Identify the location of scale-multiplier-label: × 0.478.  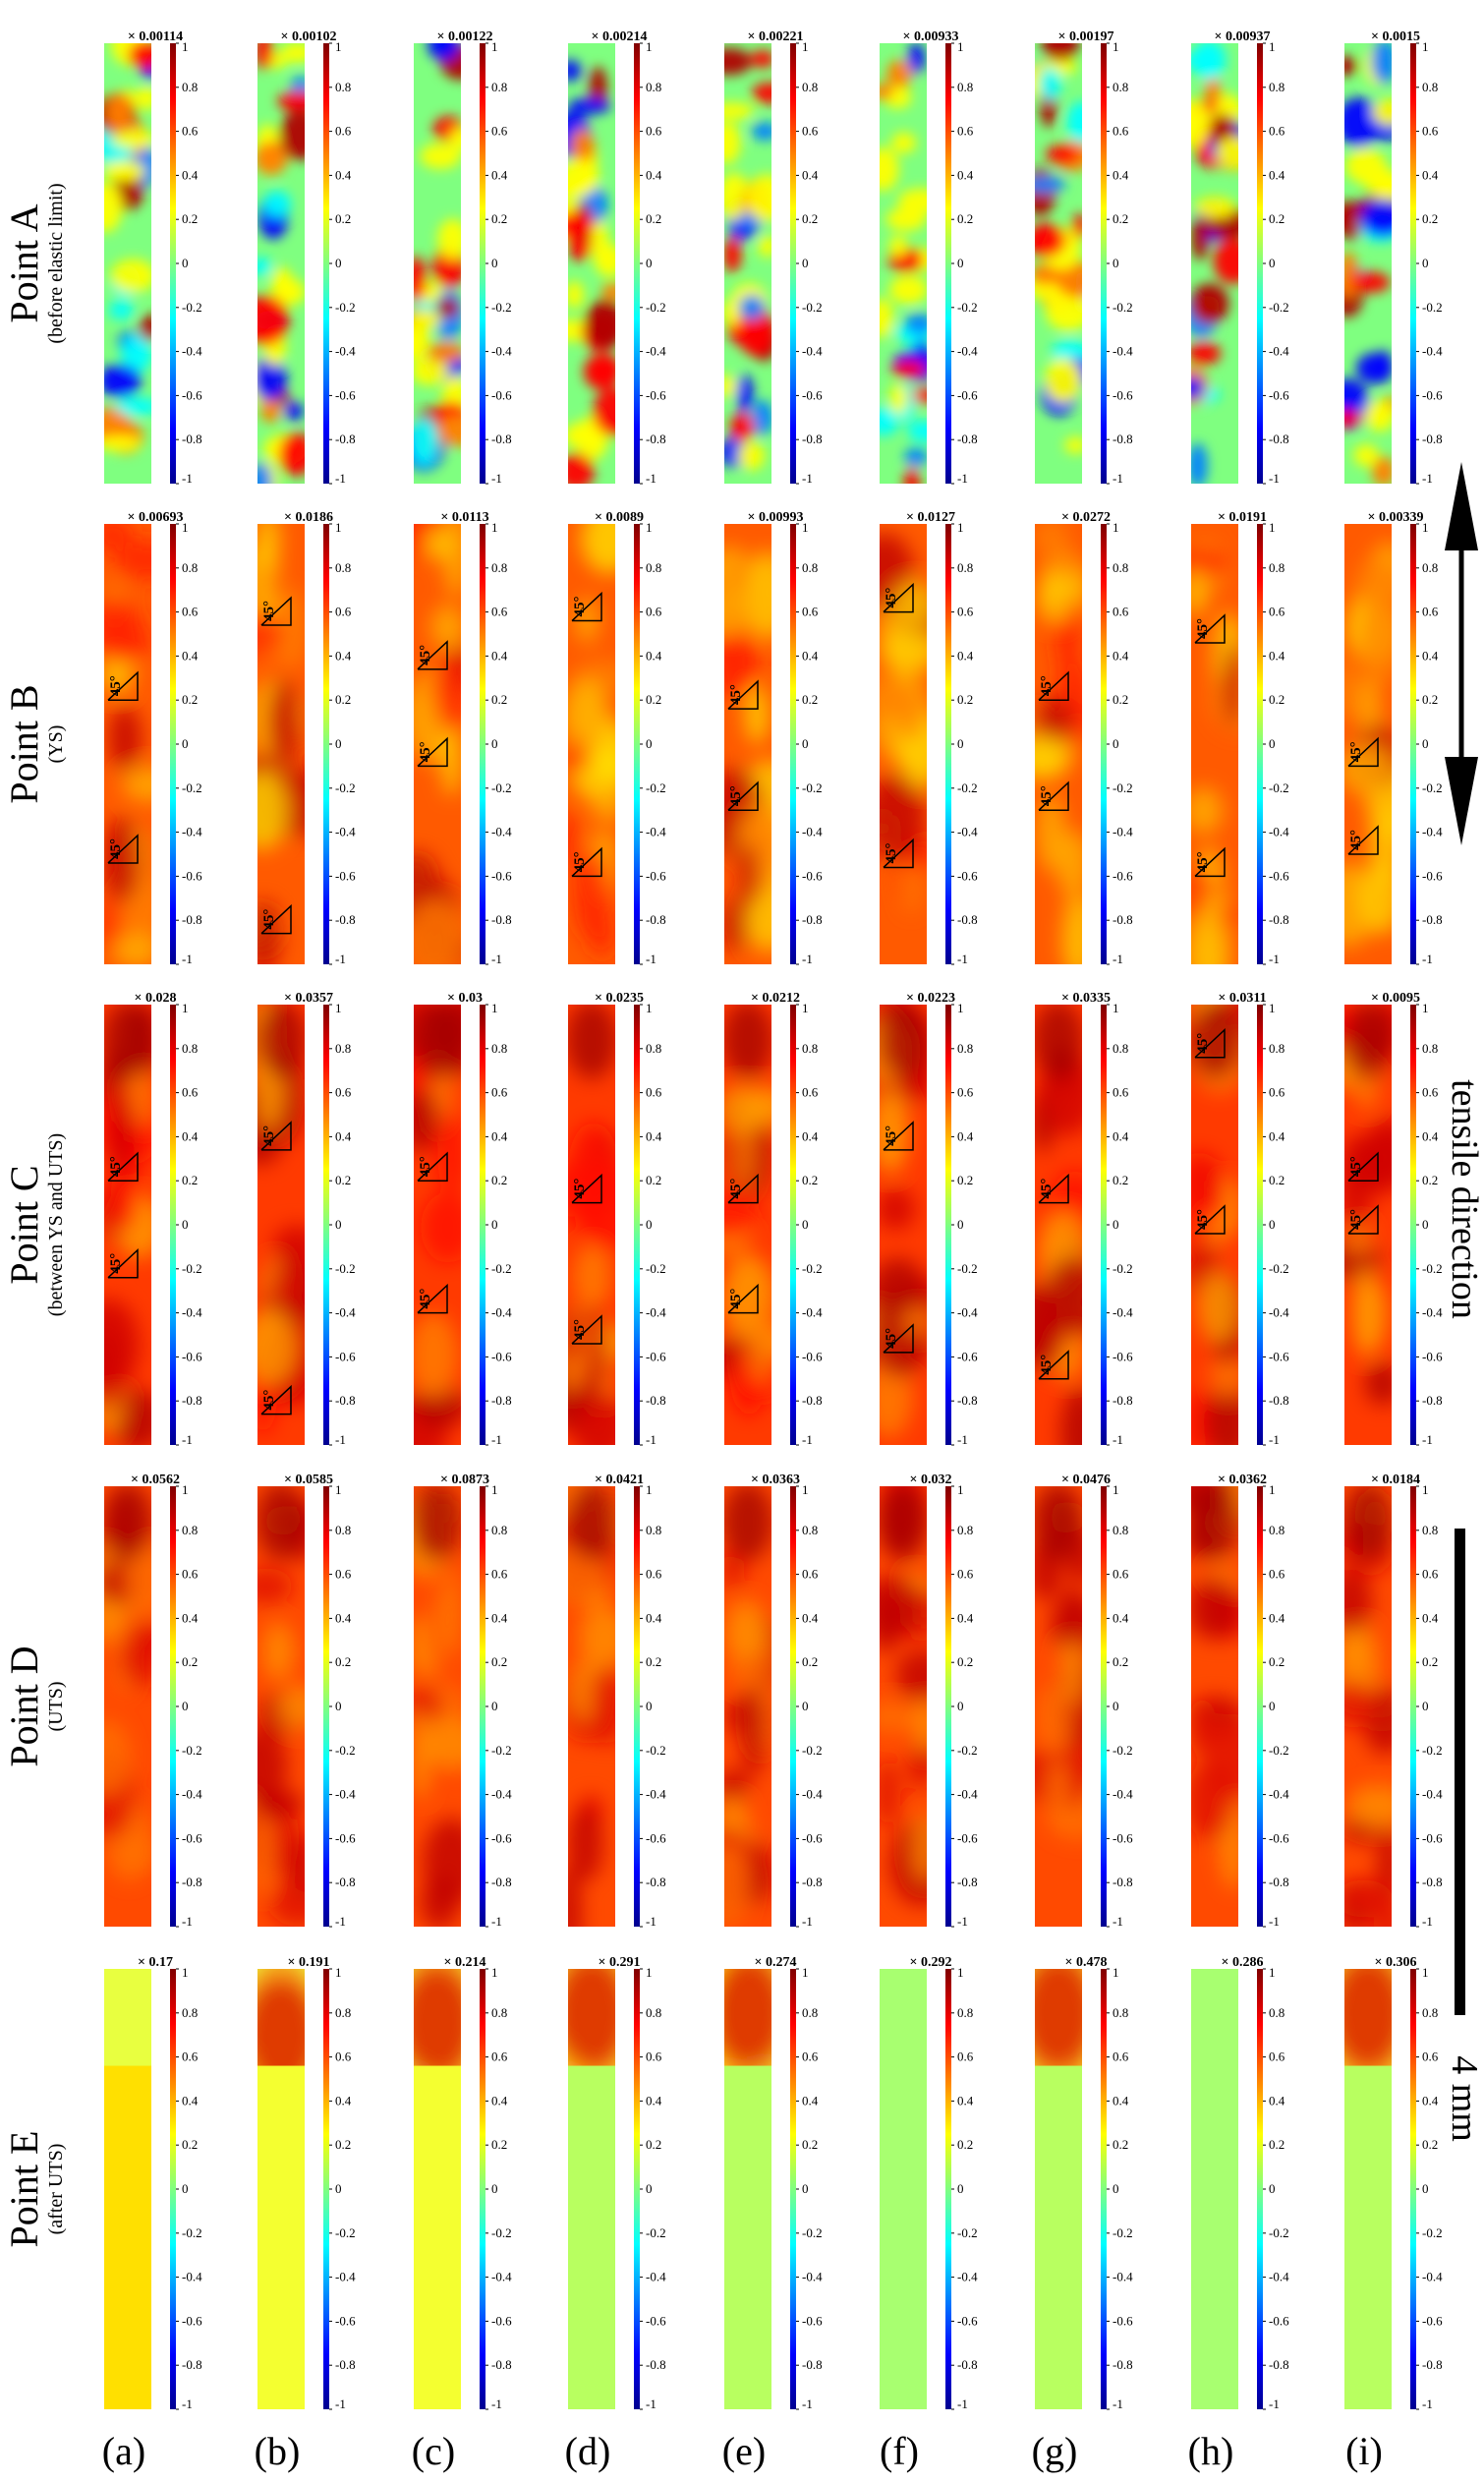
(1086, 1962).